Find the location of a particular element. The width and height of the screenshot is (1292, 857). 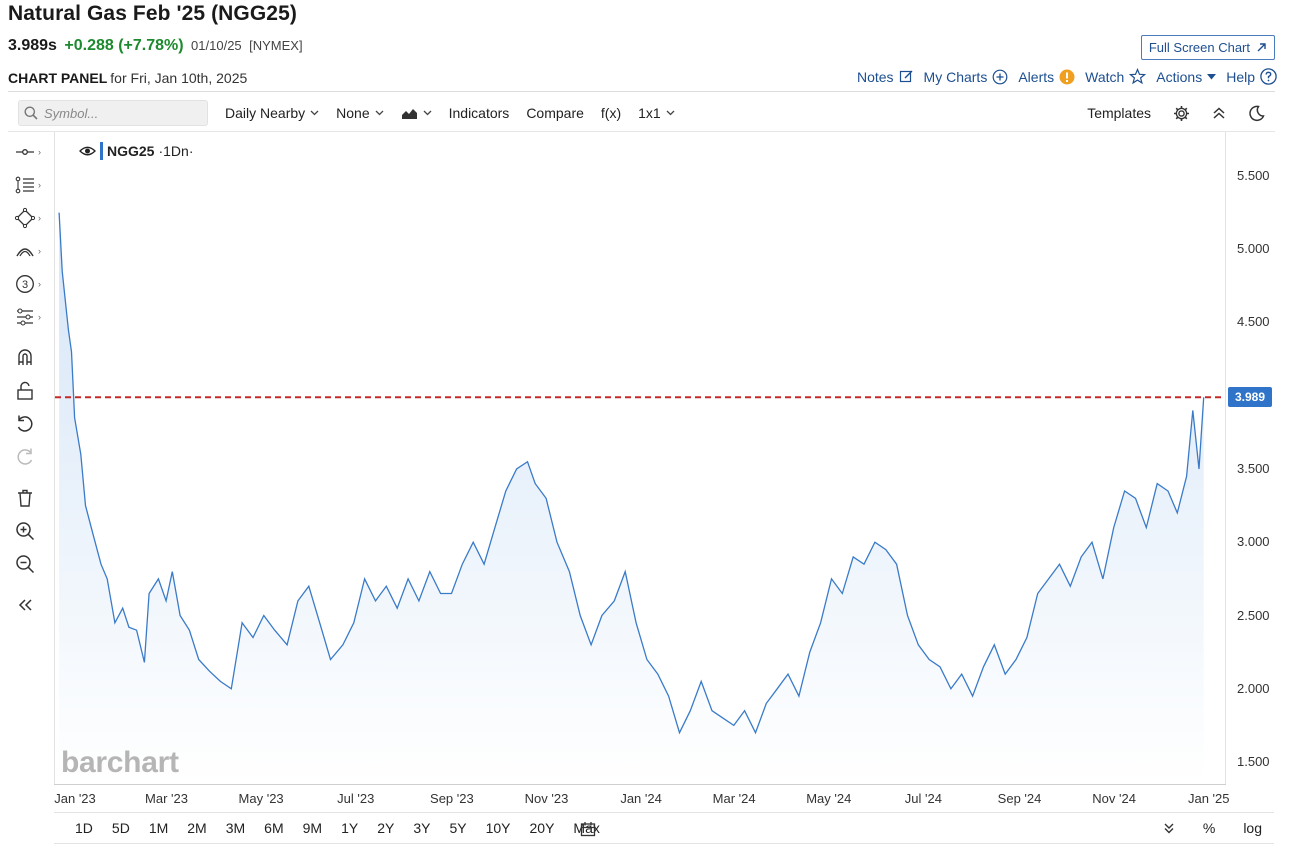

full-screen-chart-button: Full Screen Chart is located at coordinates (1207, 47).